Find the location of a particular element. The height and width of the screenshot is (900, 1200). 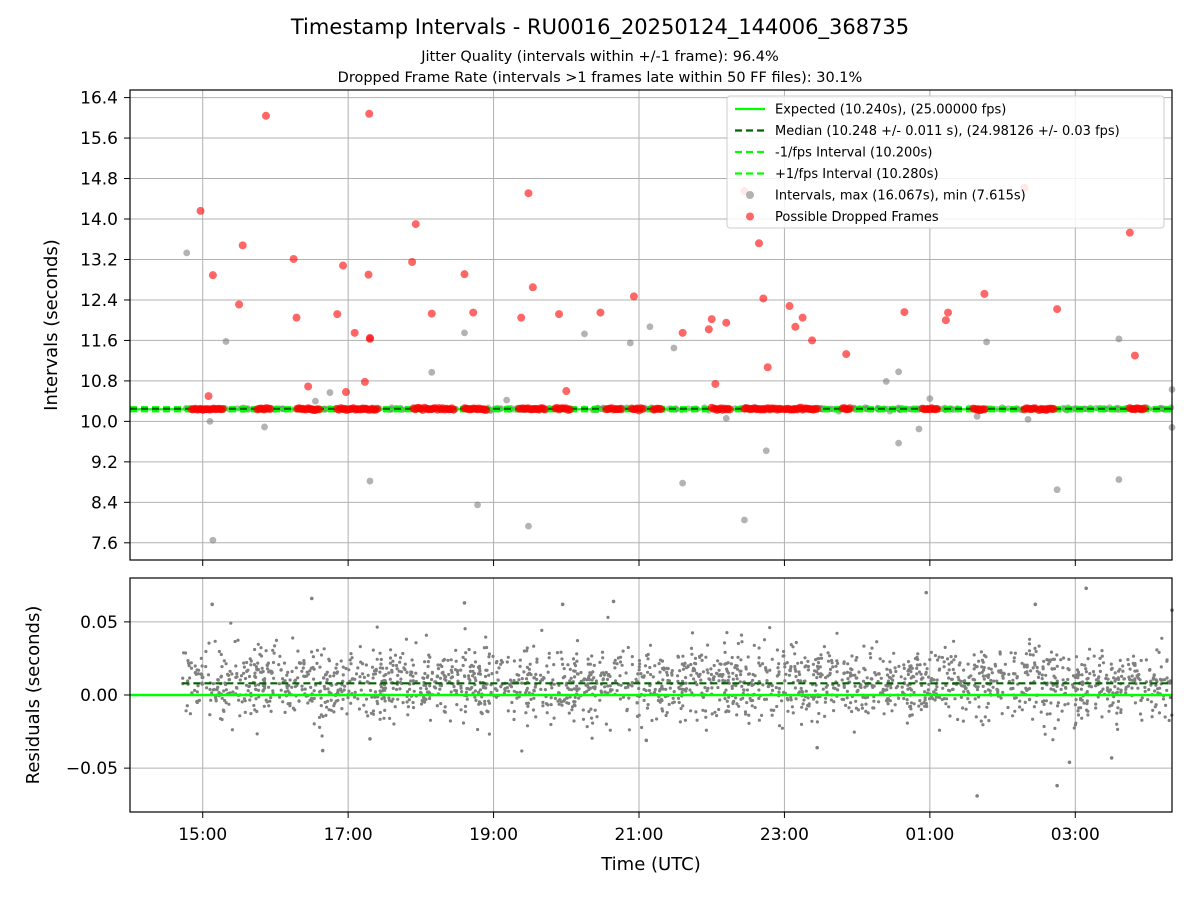

y-tick-label: 7.6 is located at coordinates (104, 544).